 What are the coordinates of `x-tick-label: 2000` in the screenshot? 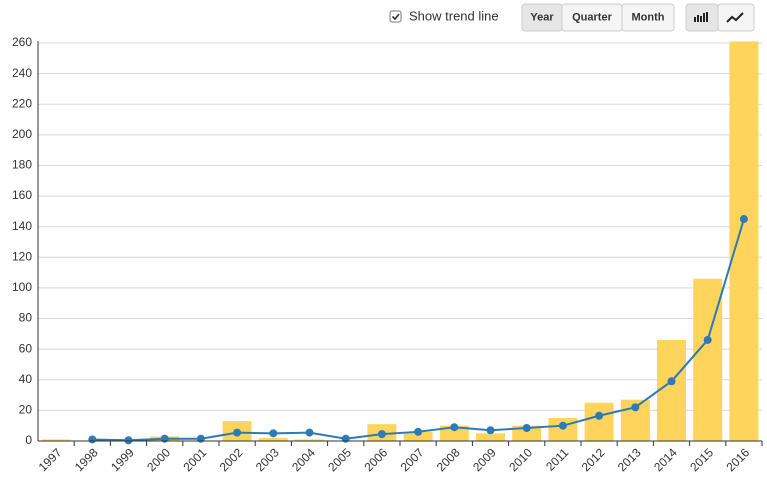 It's located at (158, 459).